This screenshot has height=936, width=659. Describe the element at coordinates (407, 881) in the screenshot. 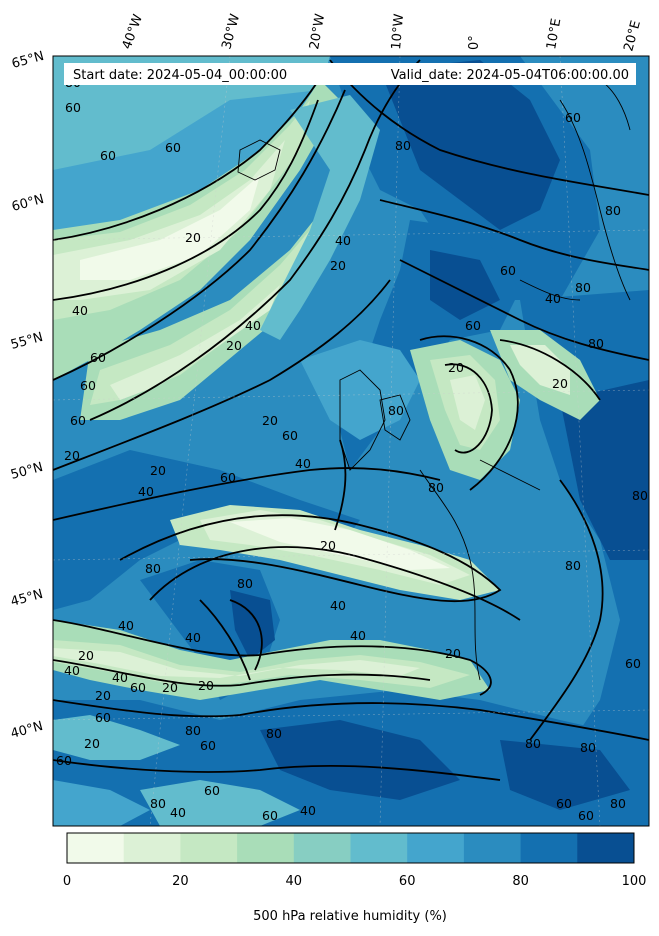

I see `colorbar-tick: 60` at that location.